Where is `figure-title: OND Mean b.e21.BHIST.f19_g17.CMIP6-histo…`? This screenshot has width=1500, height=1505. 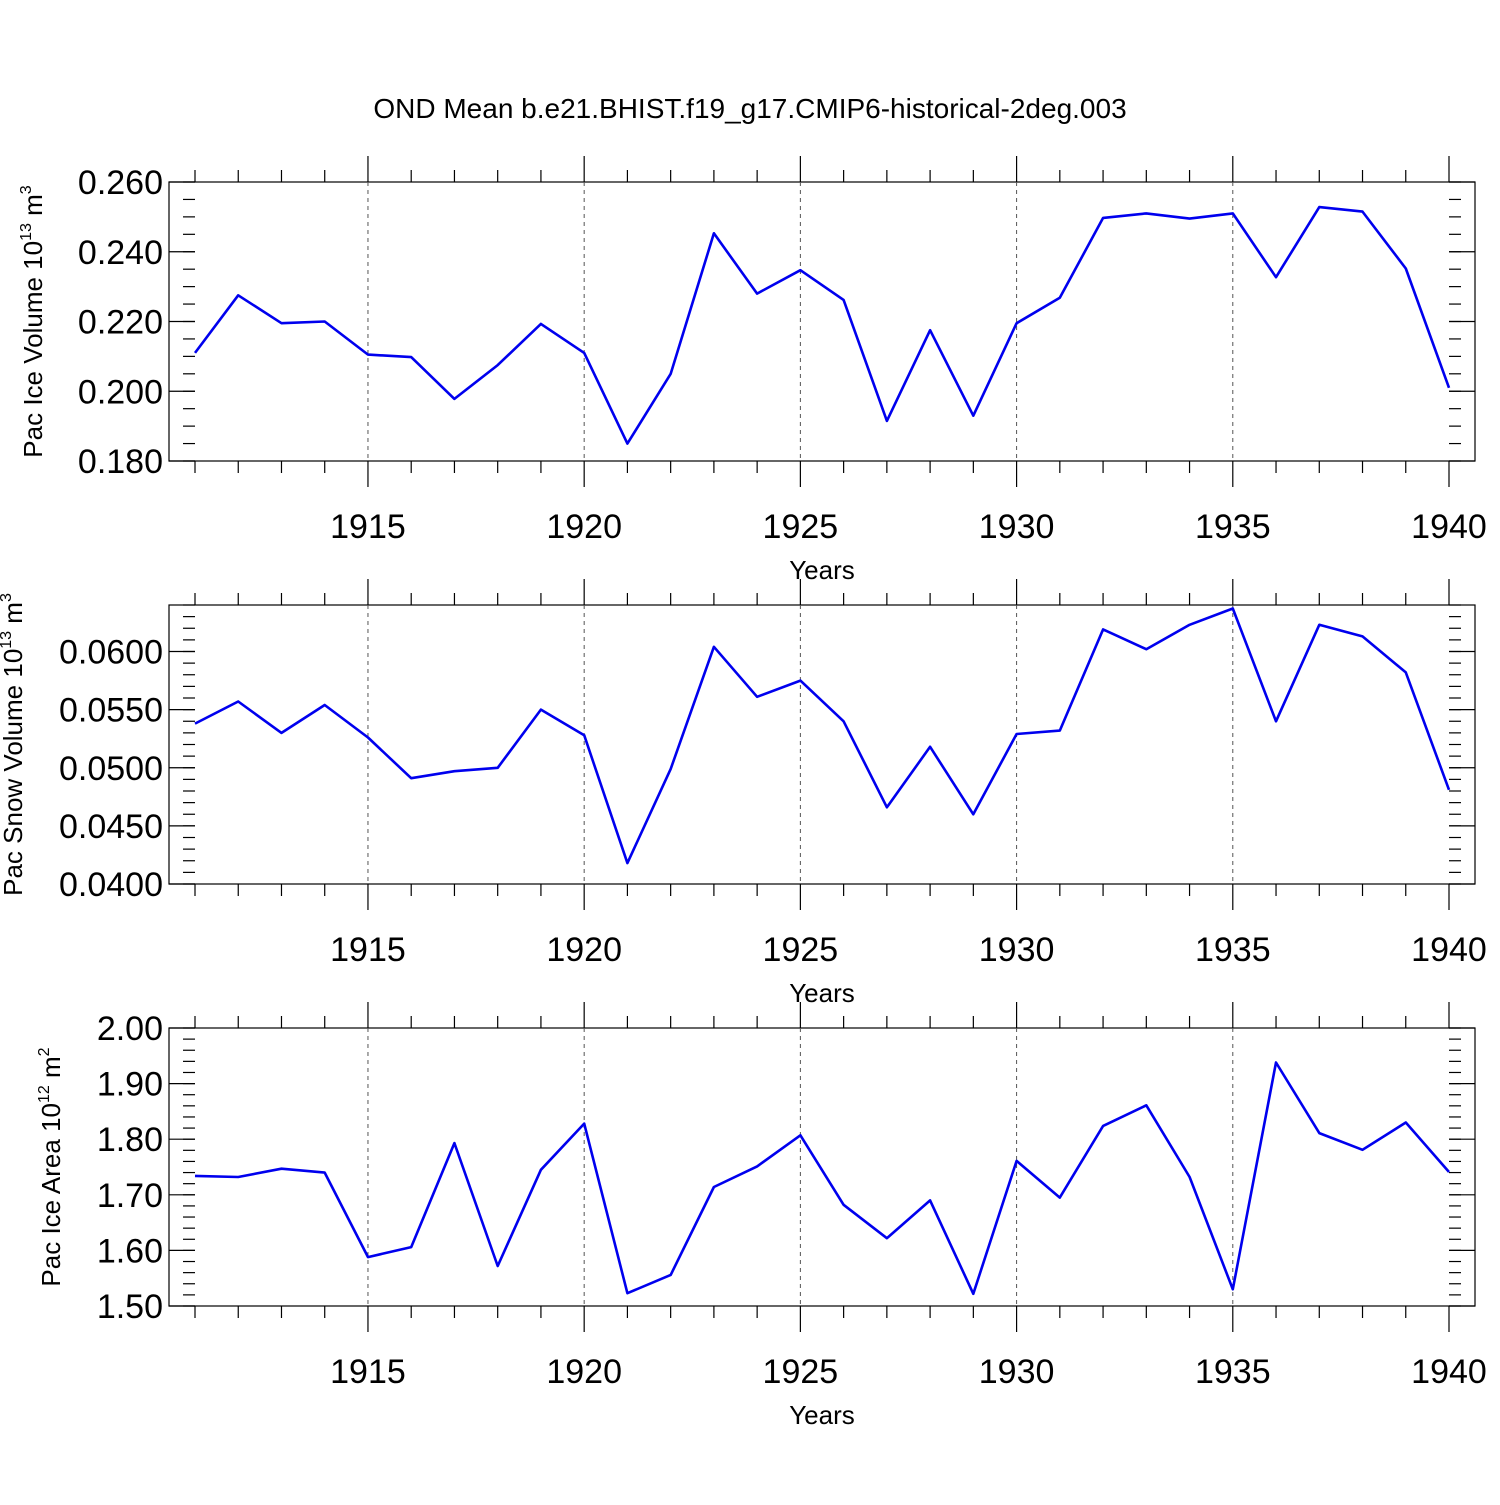 figure-title: OND Mean b.e21.BHIST.f19_g17.CMIP6-histo… is located at coordinates (749, 108).